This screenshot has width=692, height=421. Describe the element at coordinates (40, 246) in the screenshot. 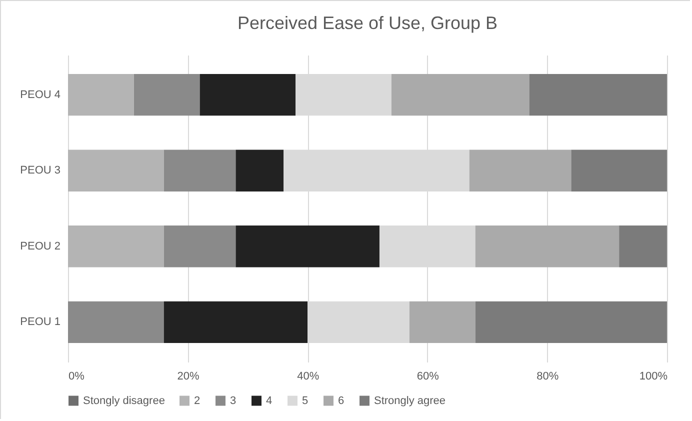

I see `y-tick-label: PEOU 2` at that location.